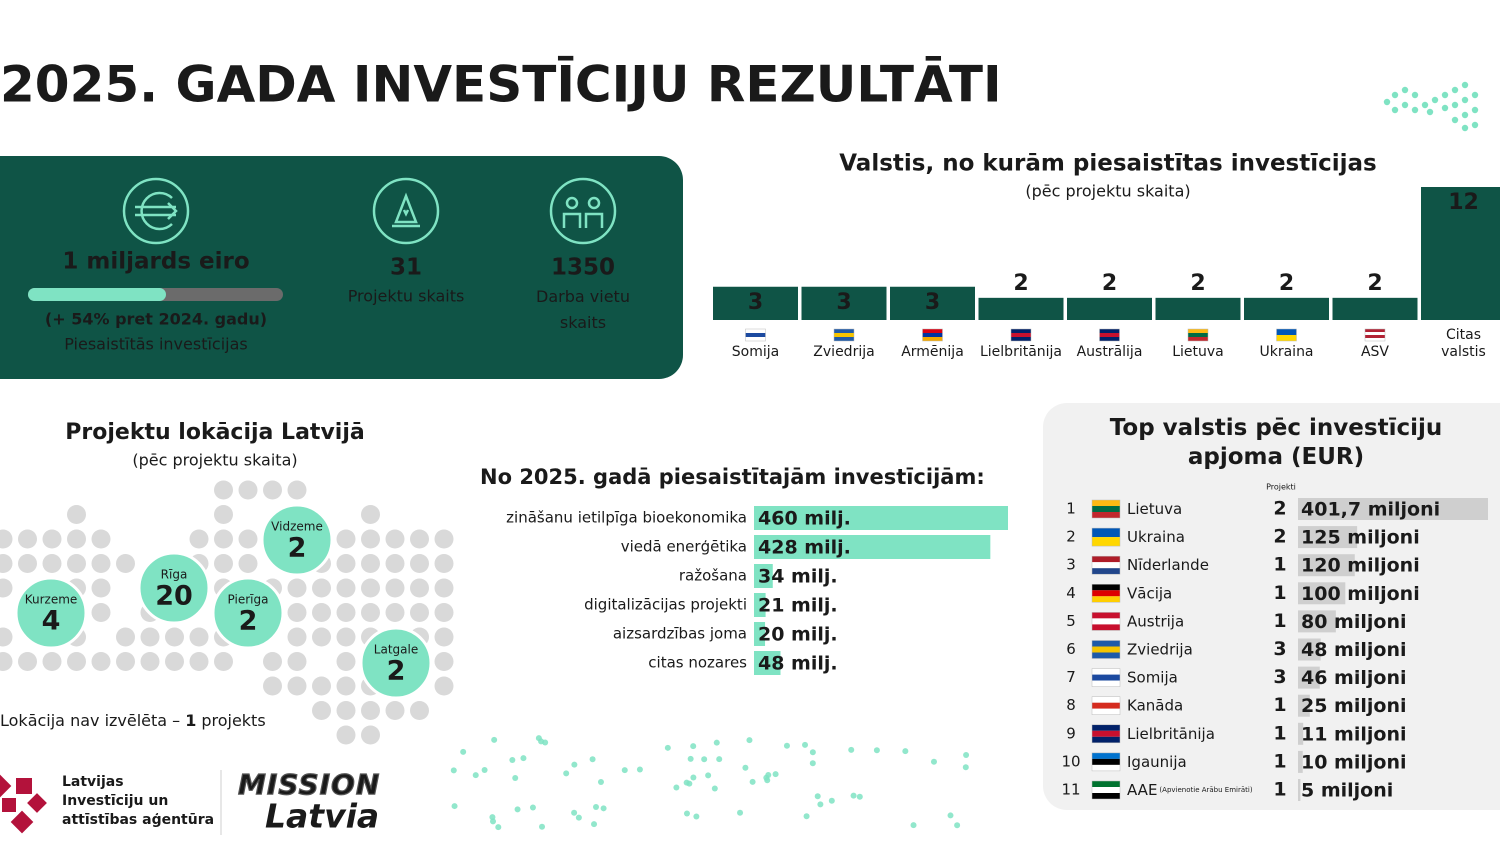  I want to click on country-label: Nīderlande, so click(1168, 565).